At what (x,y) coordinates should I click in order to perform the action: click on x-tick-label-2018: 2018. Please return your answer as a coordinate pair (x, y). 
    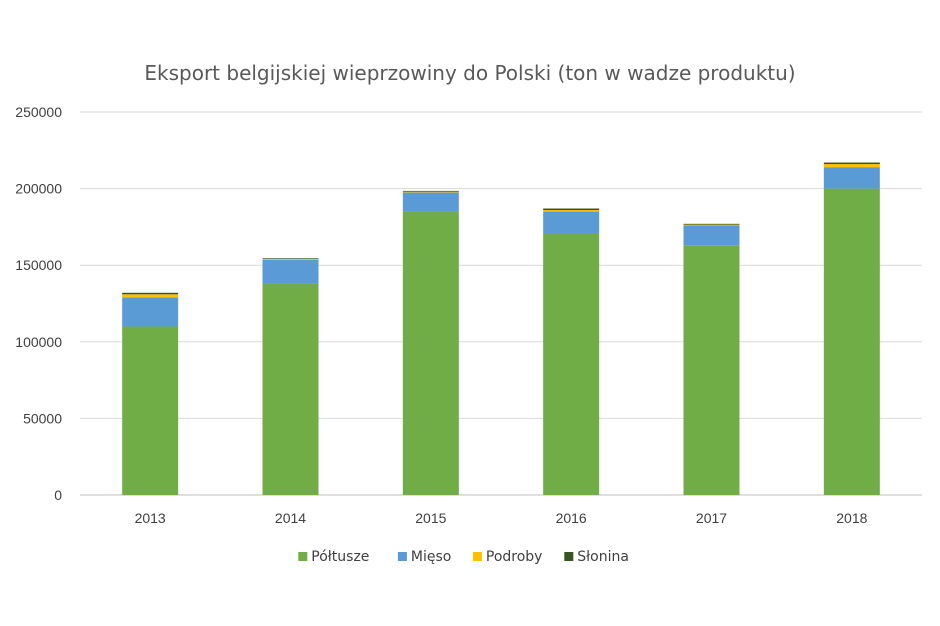
    Looking at the image, I should click on (851, 518).